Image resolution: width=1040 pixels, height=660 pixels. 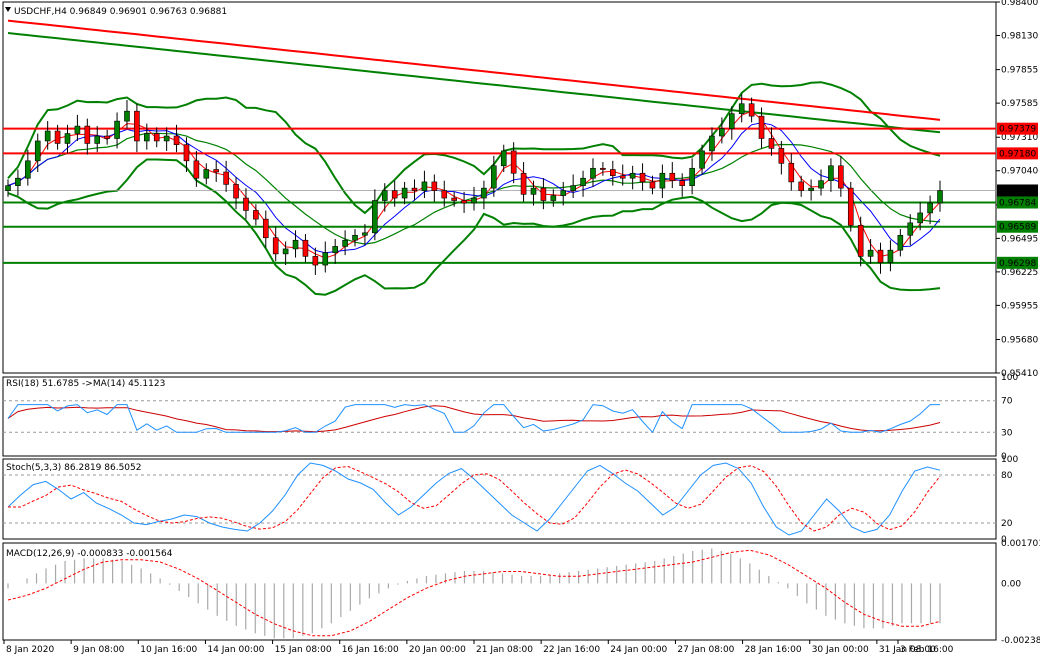 What do you see at coordinates (8, 9) in the screenshot?
I see `dropdown-arrow-icon` at bounding box center [8, 9].